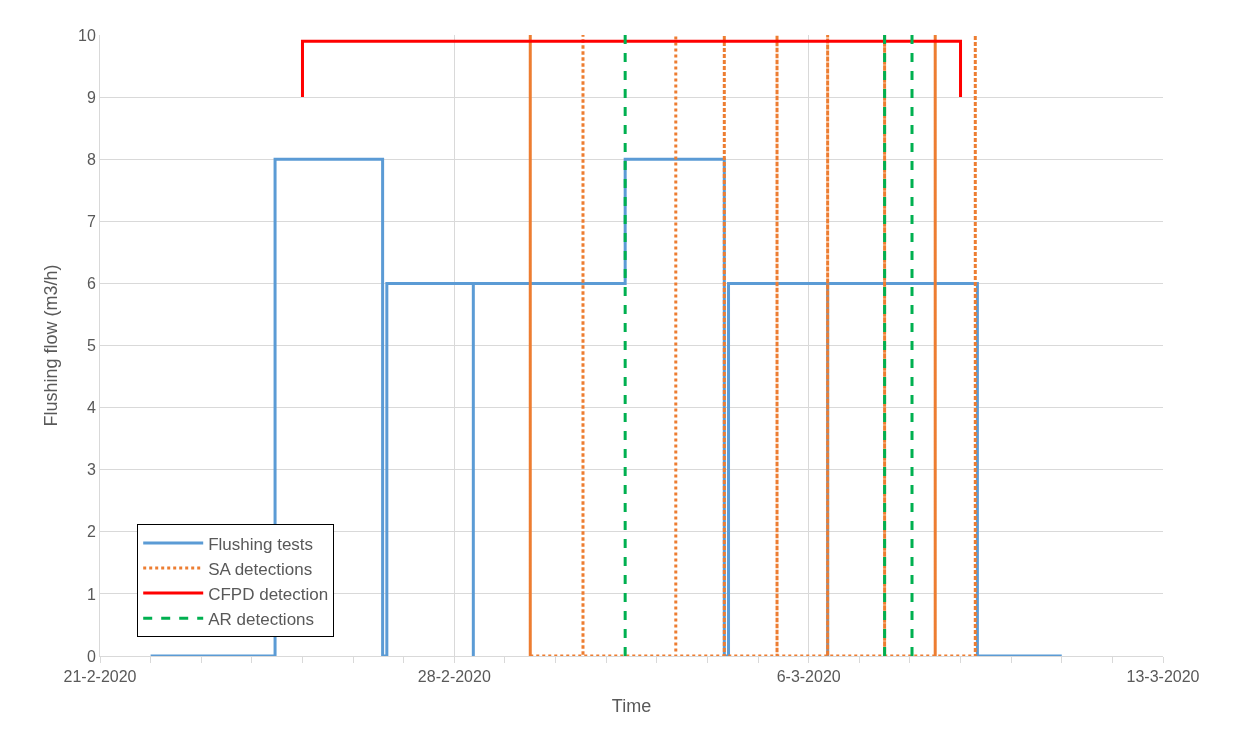 The height and width of the screenshot is (731, 1233). What do you see at coordinates (91, 159) in the screenshot?
I see `y-tick-label: 8` at bounding box center [91, 159].